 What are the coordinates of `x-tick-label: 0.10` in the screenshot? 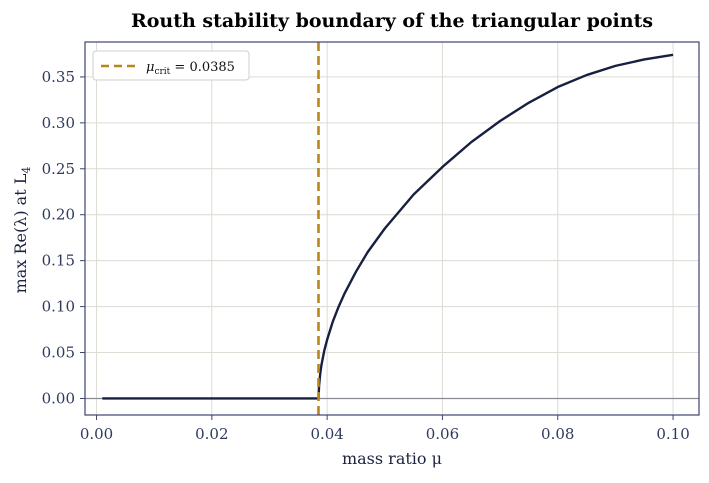 It's located at (672, 434).